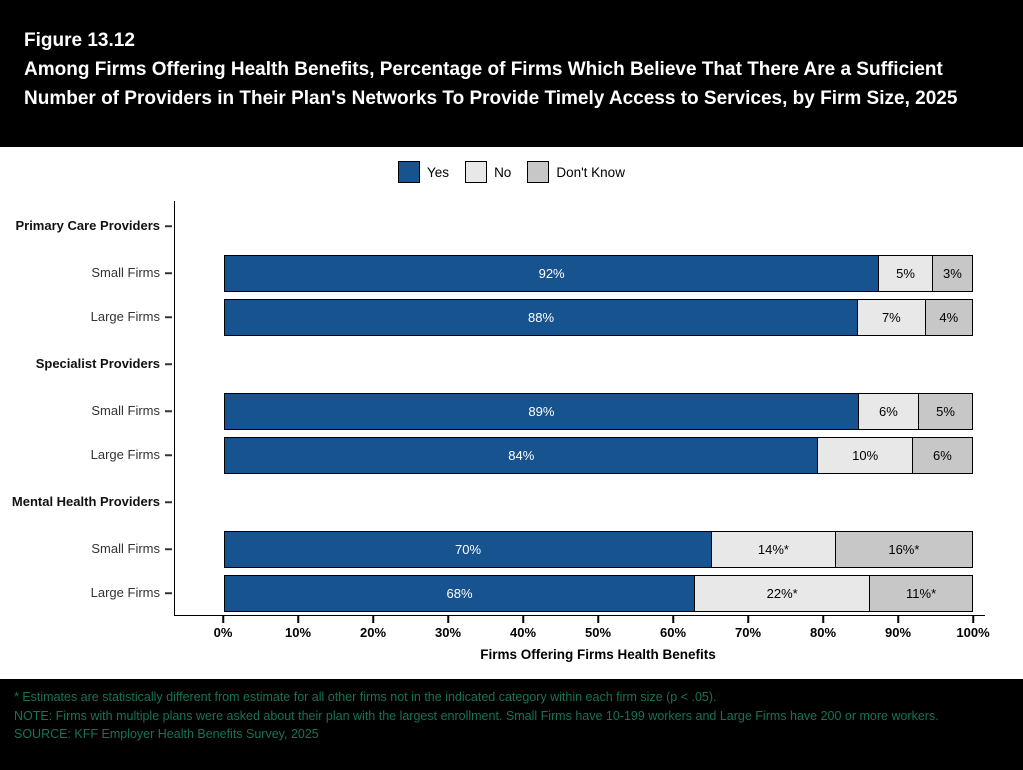 Image resolution: width=1023 pixels, height=770 pixels. I want to click on bar-cell: 68% 22%* 11%*, so click(579, 593).